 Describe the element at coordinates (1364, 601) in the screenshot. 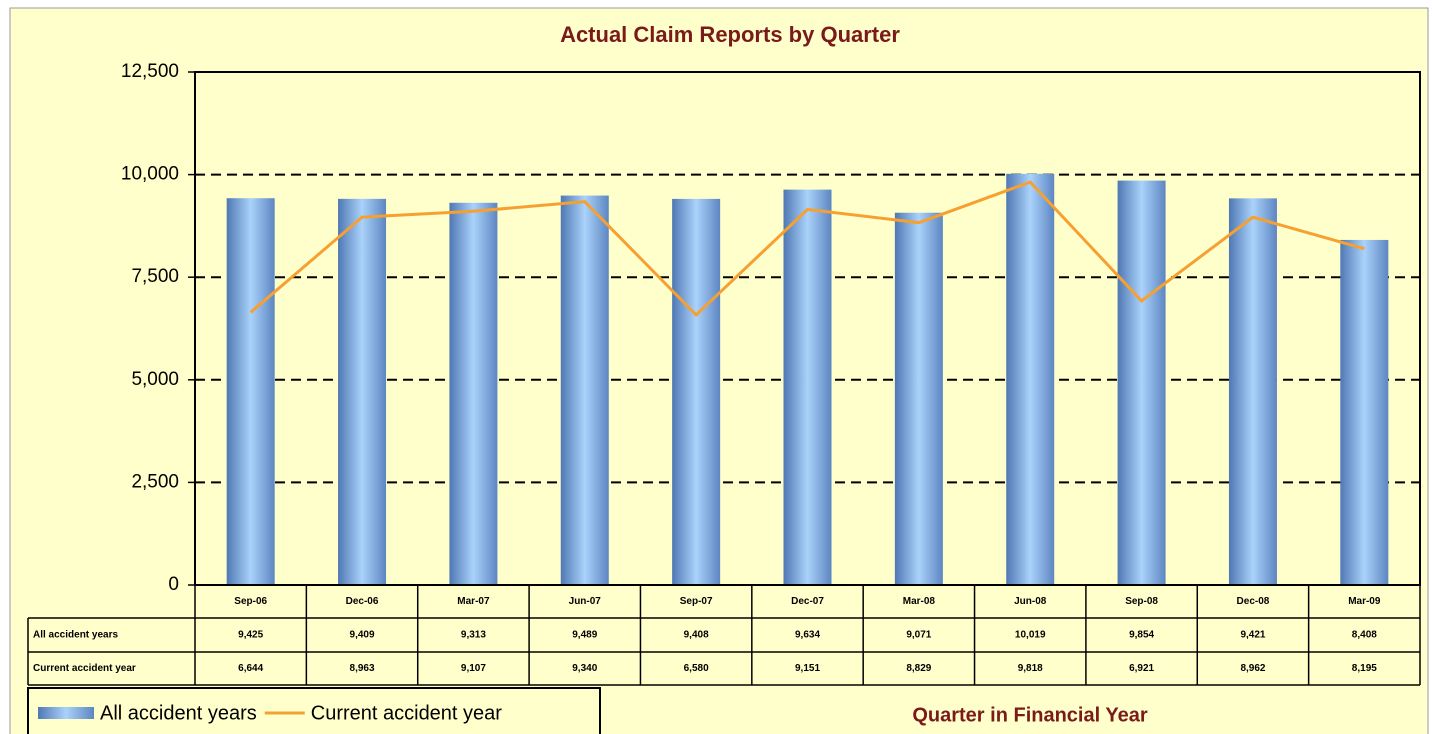

I see `x-tick-label: Mar-09` at that location.